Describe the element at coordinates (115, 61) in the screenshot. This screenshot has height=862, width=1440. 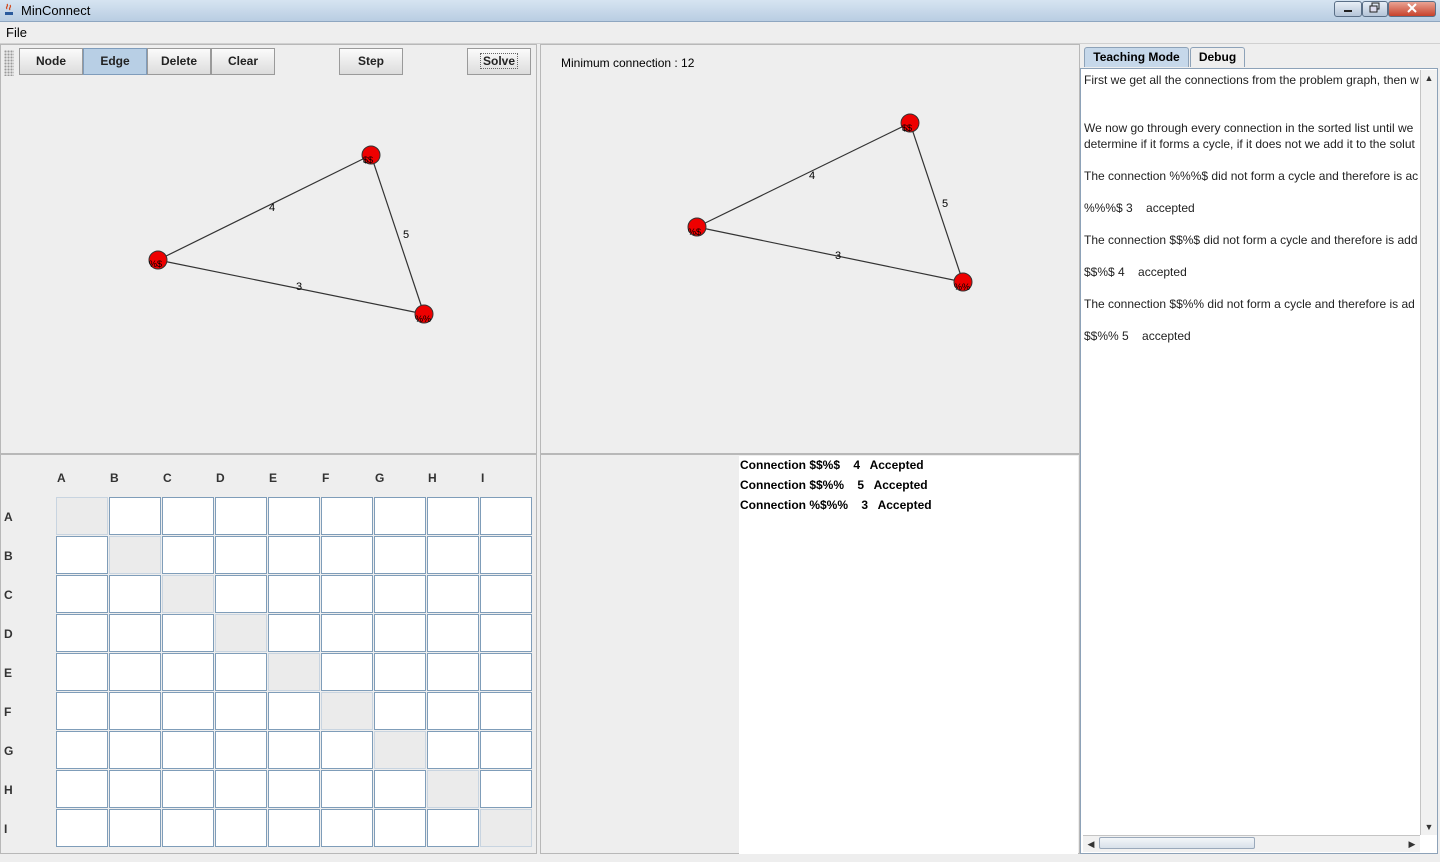
I see `edge-button: Edge` at that location.